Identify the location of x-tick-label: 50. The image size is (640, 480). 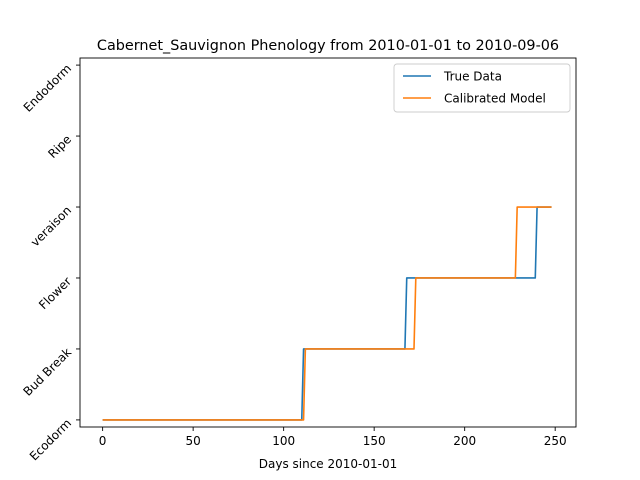
(192, 441).